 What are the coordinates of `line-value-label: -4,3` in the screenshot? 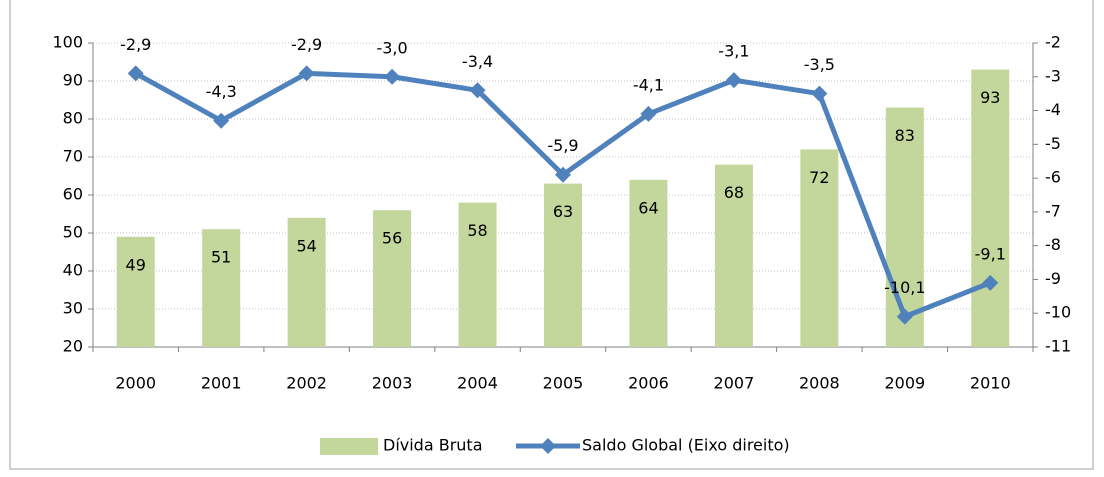 It's located at (221, 91).